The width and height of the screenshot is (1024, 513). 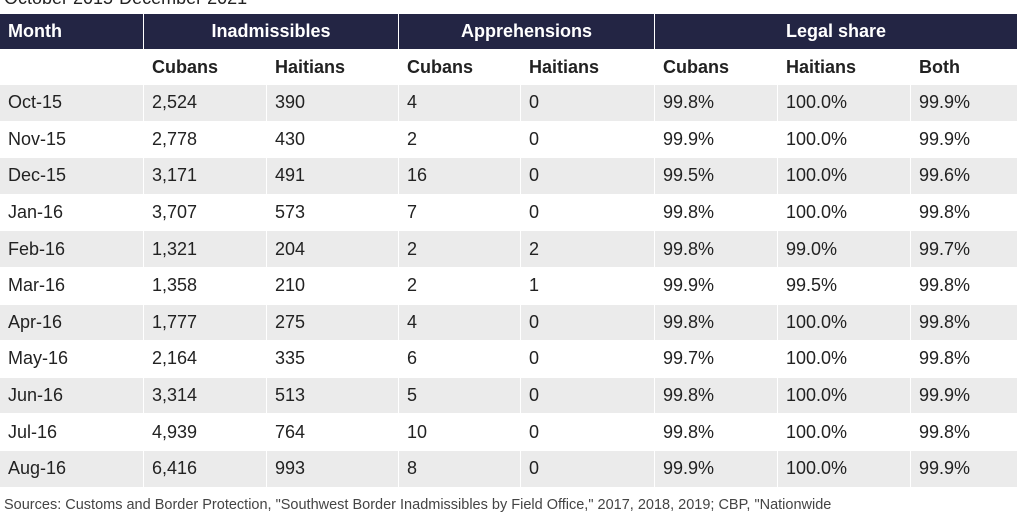 I want to click on row-label: Dec-15, so click(x=71, y=176).